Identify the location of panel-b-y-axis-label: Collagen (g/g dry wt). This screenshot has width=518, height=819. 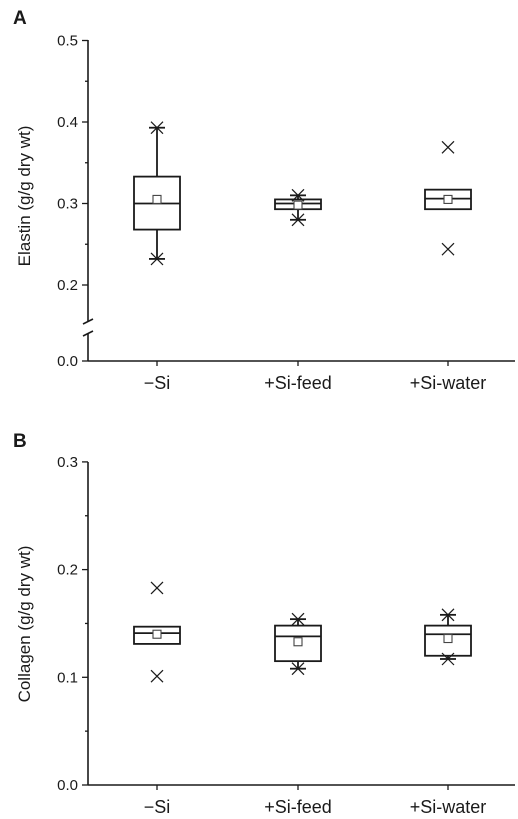
(24, 624).